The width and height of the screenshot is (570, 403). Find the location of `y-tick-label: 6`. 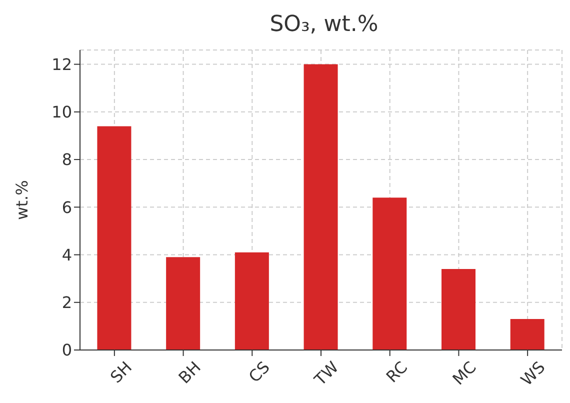

y-tick-label: 6 is located at coordinates (67, 207).